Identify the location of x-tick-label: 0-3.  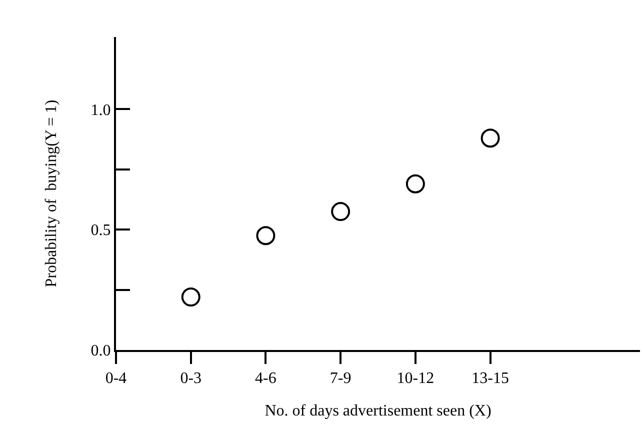
(191, 379).